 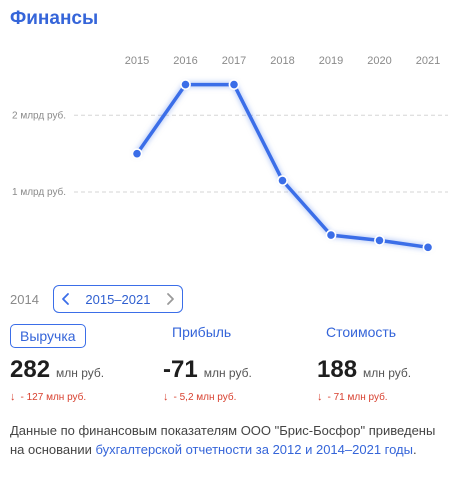 I want to click on year-range-selector: 2014 2015–2021, so click(x=96, y=299).